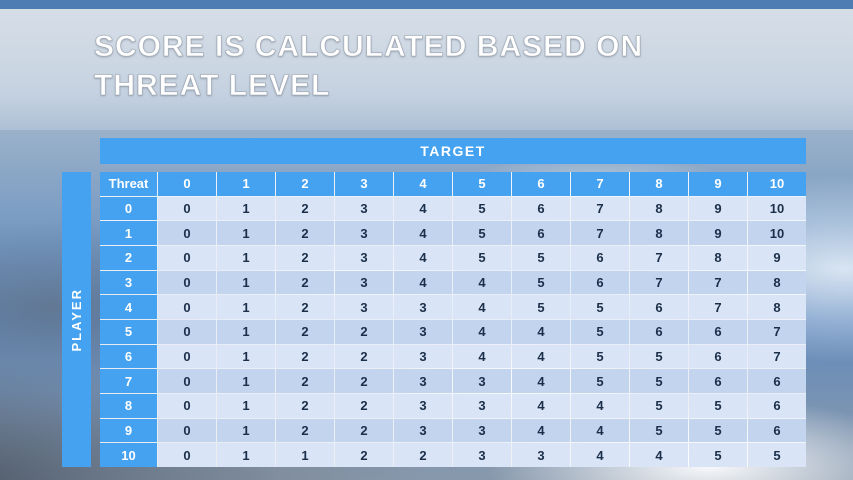 The image size is (853, 480). I want to click on threat-row-header: 3, so click(128, 282).